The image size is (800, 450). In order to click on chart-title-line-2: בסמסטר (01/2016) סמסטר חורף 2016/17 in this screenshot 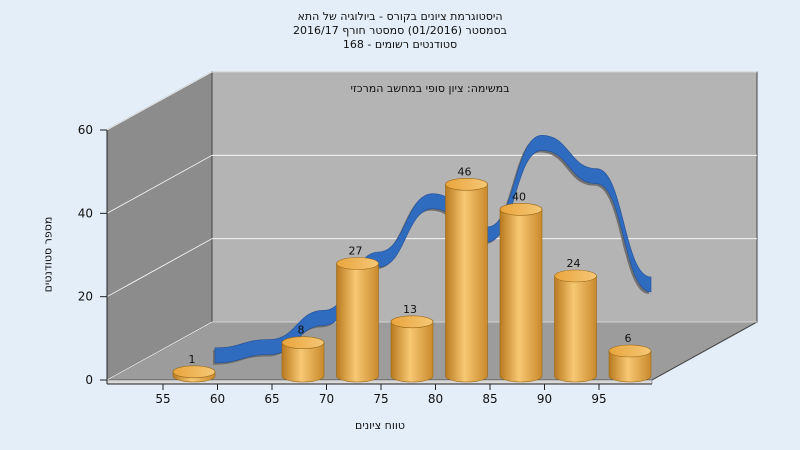, I will do `click(400, 30)`.